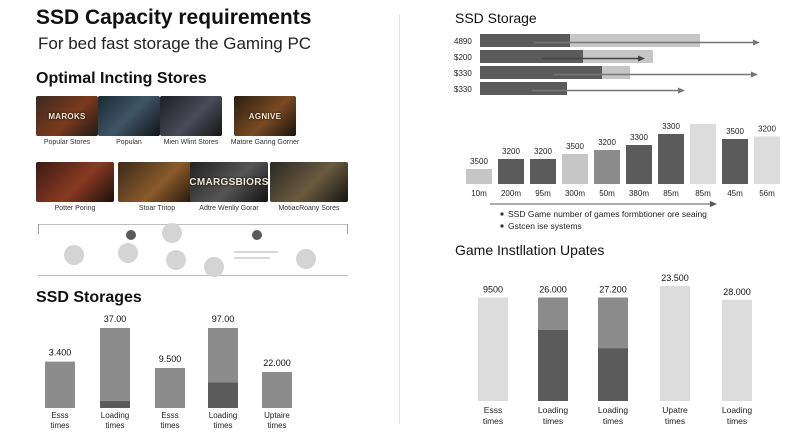 Image resolution: width=800 pixels, height=436 pixels. I want to click on game-tile-title: CMARGSBIORS, so click(229, 182).